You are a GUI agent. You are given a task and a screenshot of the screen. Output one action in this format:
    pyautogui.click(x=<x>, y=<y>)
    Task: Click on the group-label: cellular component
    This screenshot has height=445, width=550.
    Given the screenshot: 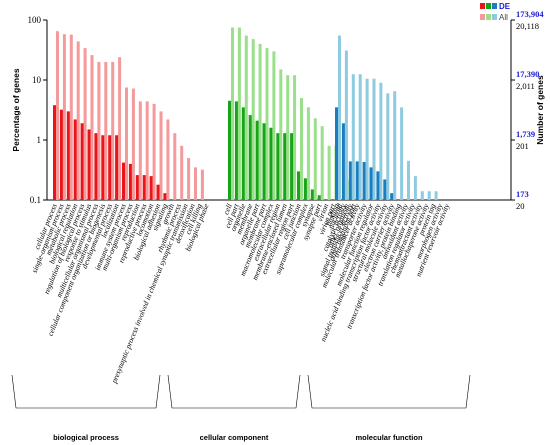 What is the action you would take?
    pyautogui.click(x=234, y=437)
    